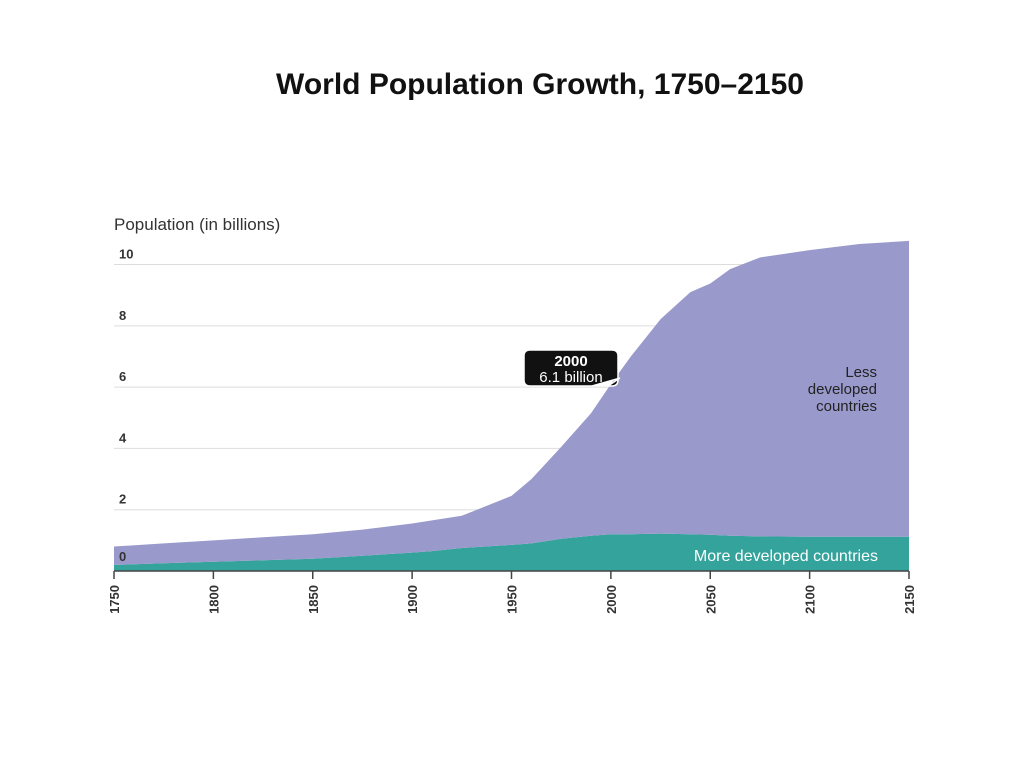 The width and height of the screenshot is (1024, 767). What do you see at coordinates (842, 389) in the screenshot?
I see `series-label-less-developed-line-2: developed` at bounding box center [842, 389].